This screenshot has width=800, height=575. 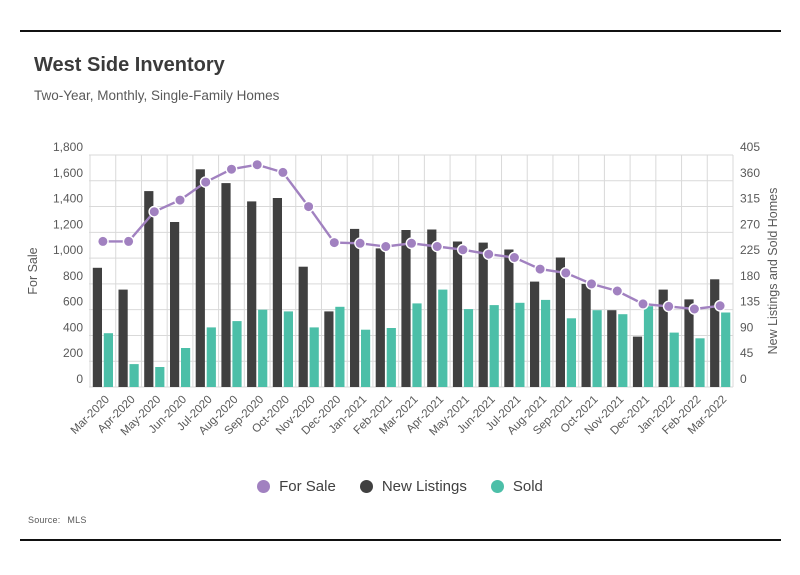 I want to click on page-title: West Side Inventory, so click(x=129, y=65).